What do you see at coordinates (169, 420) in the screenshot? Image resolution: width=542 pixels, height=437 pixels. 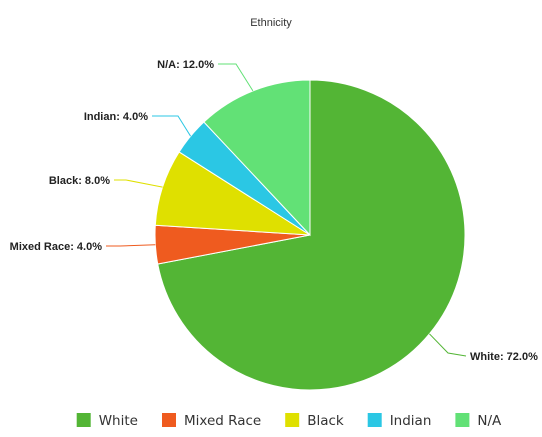 I see `legend-swatch-mixed-race` at bounding box center [169, 420].